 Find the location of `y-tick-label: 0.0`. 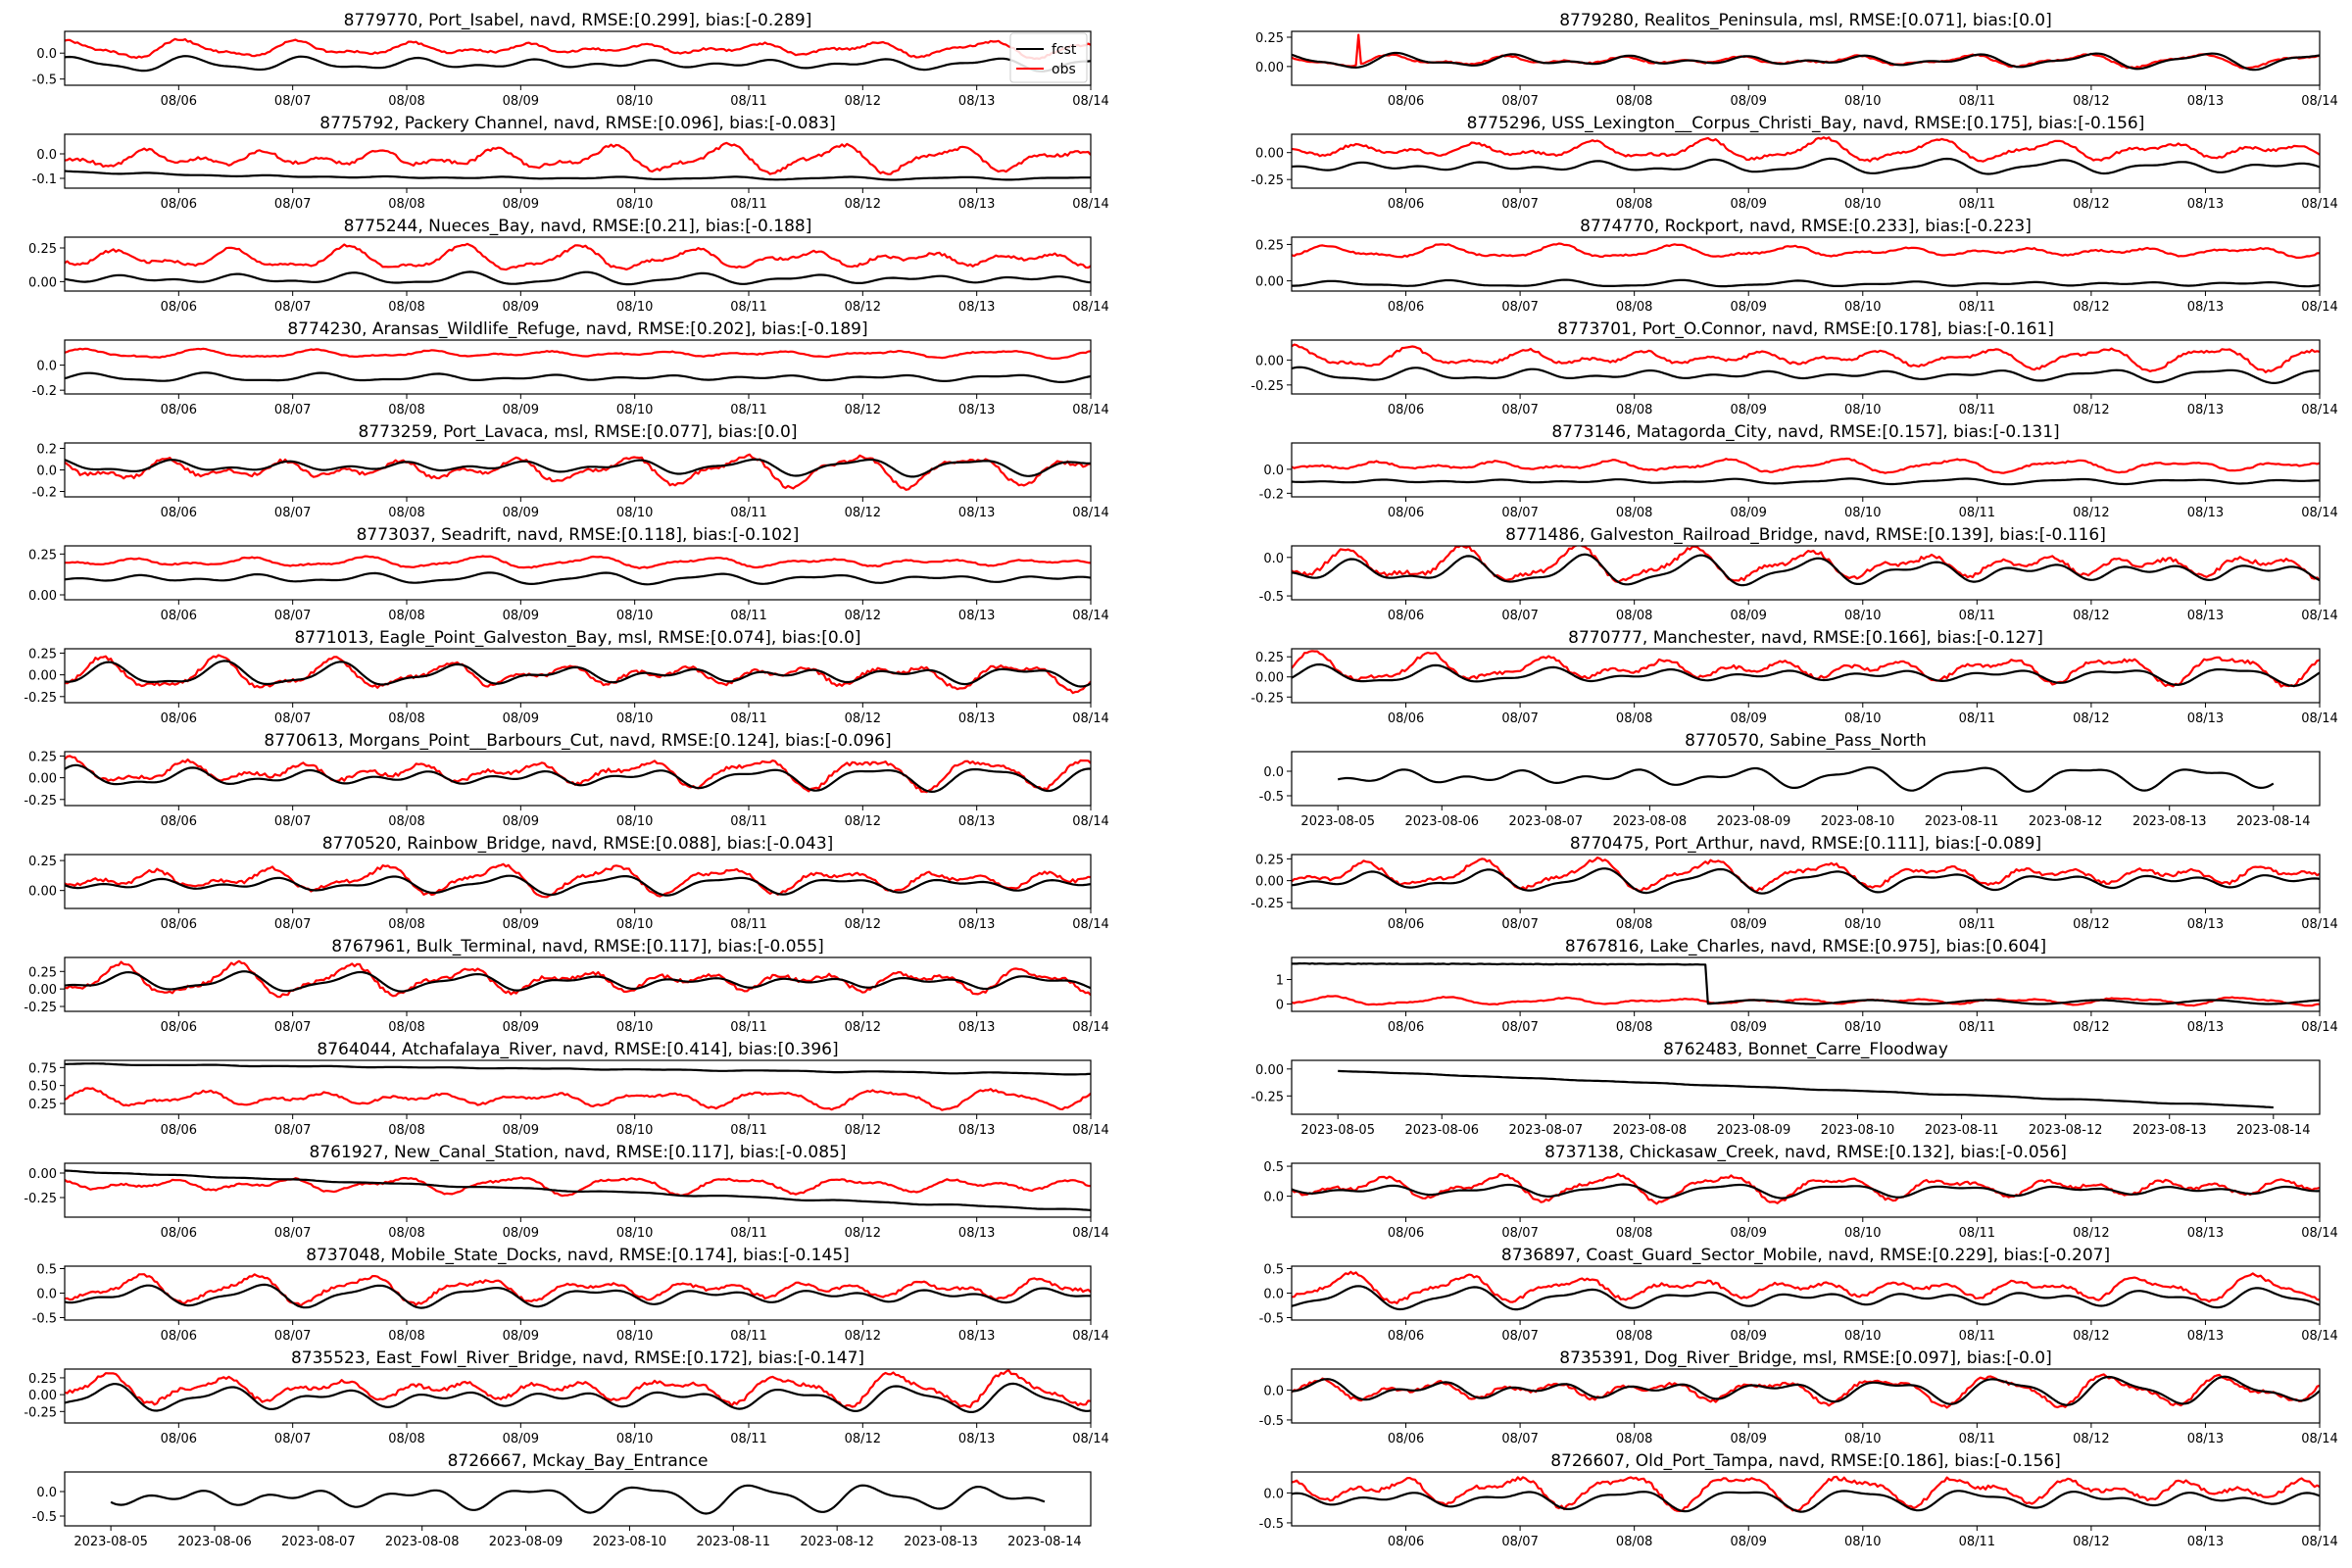

y-tick-label: 0.0 is located at coordinates (47, 367).